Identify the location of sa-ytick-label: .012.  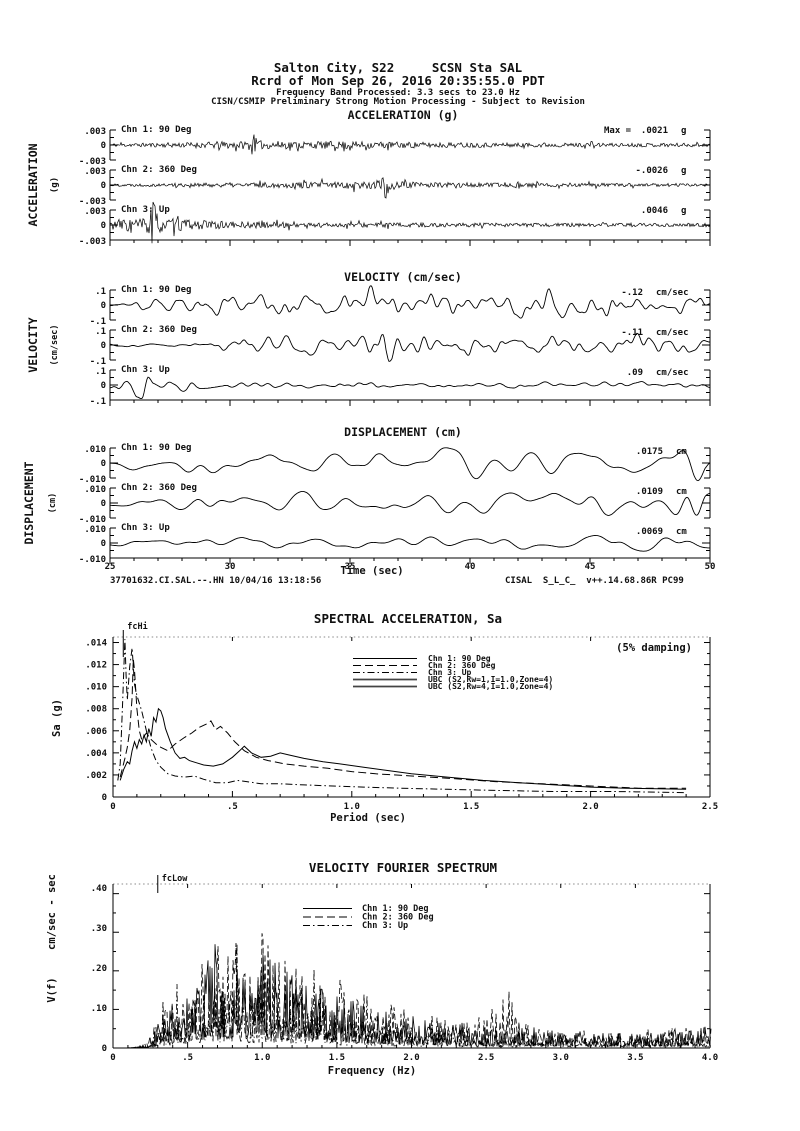
(96, 666).